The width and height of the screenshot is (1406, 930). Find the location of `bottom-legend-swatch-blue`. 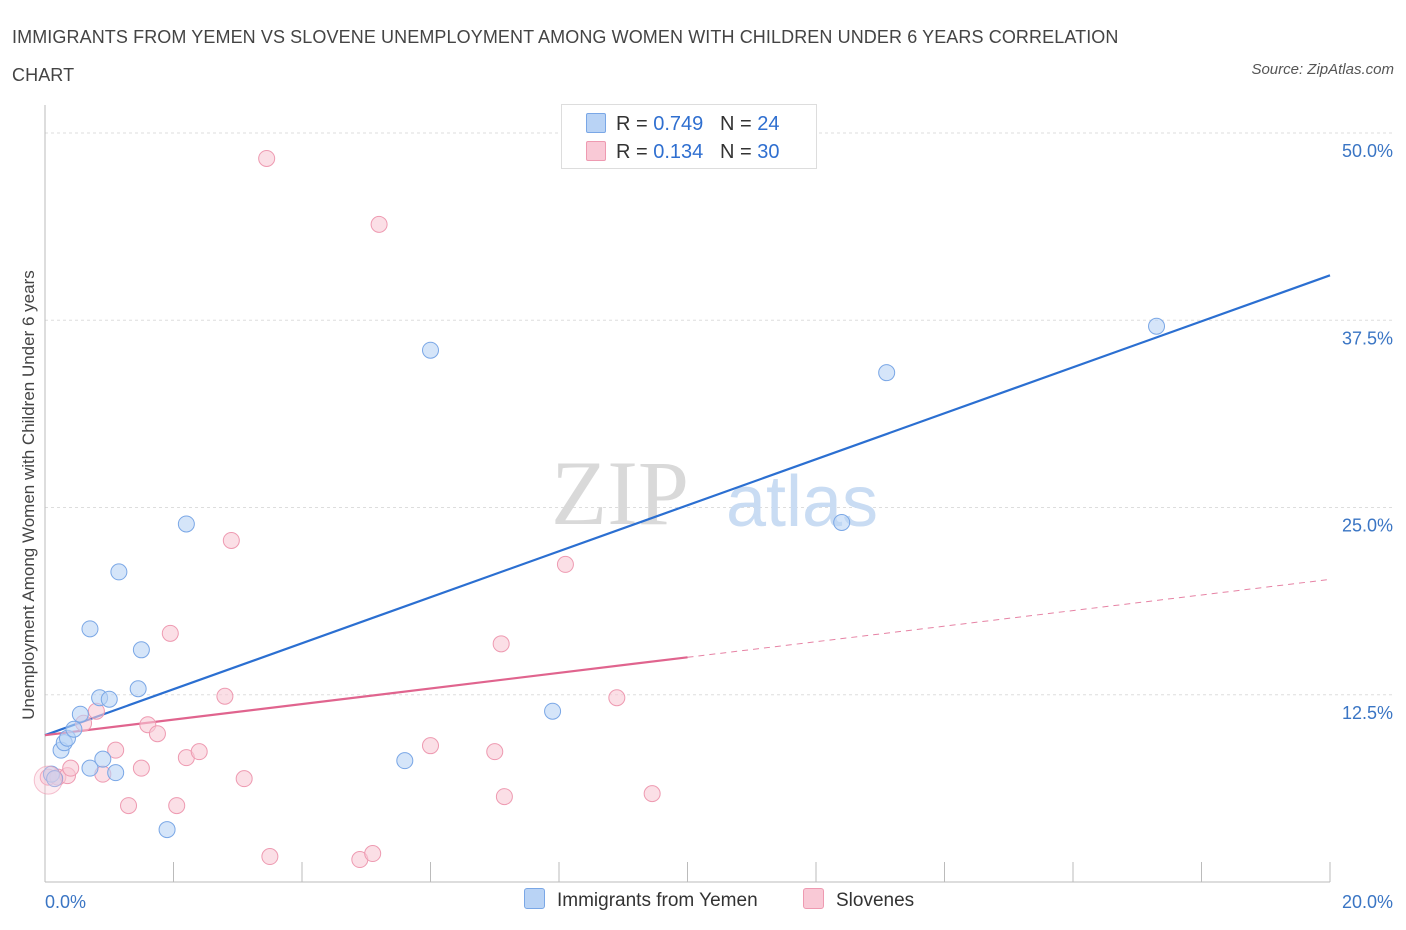

bottom-legend-swatch-blue is located at coordinates (534, 898).